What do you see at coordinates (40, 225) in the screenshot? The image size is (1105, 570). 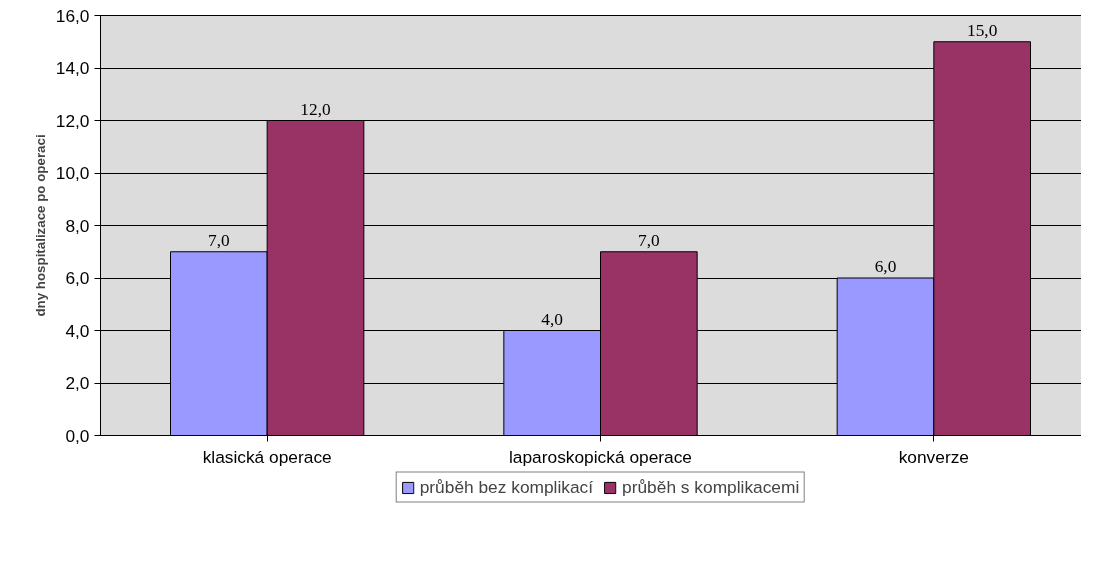 I see `y-axis-title: dny hospitalizace po operaci` at bounding box center [40, 225].